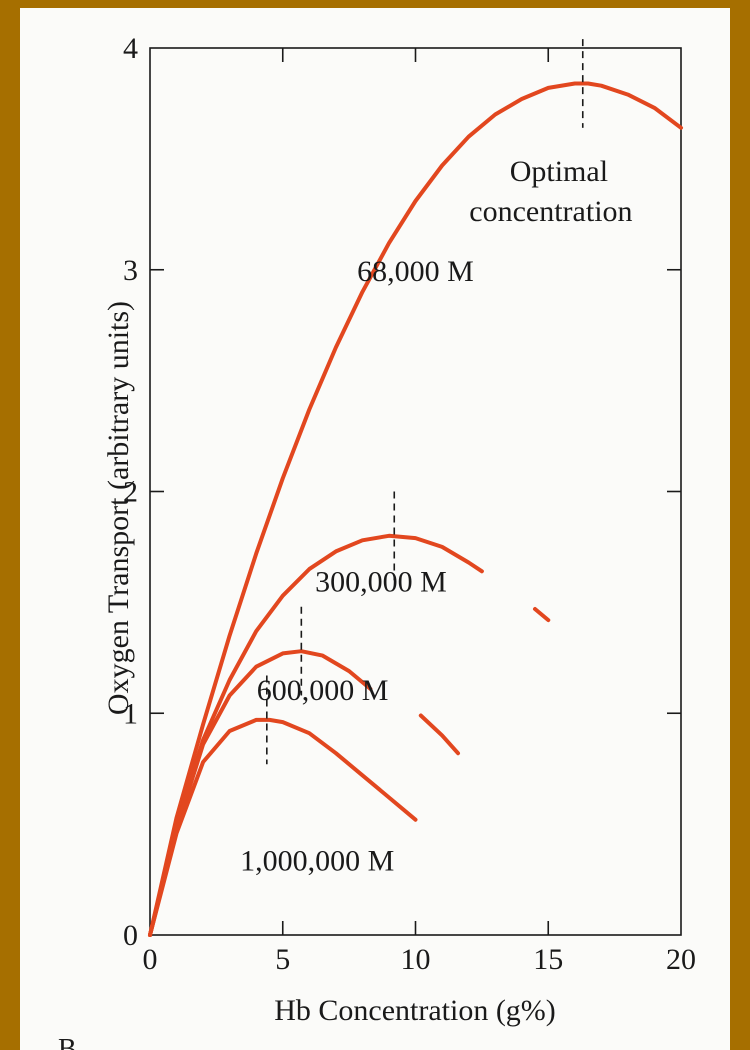  What do you see at coordinates (130, 48) in the screenshot?
I see `y-tick-label: 4` at bounding box center [130, 48].